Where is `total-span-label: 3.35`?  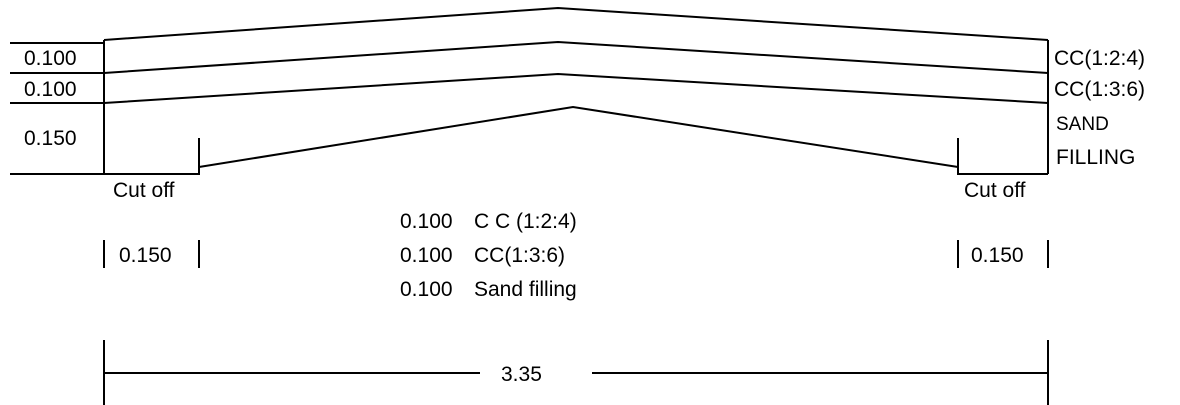
total-span-label: 3.35 is located at coordinates (521, 374).